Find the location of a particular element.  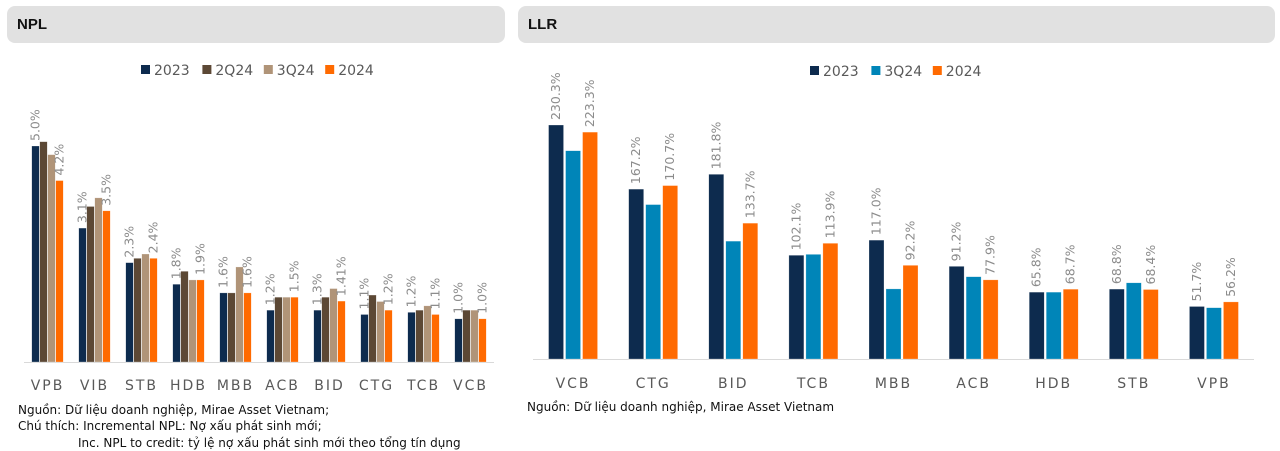

data-label-tcb-2023: 102.1% is located at coordinates (795, 226).